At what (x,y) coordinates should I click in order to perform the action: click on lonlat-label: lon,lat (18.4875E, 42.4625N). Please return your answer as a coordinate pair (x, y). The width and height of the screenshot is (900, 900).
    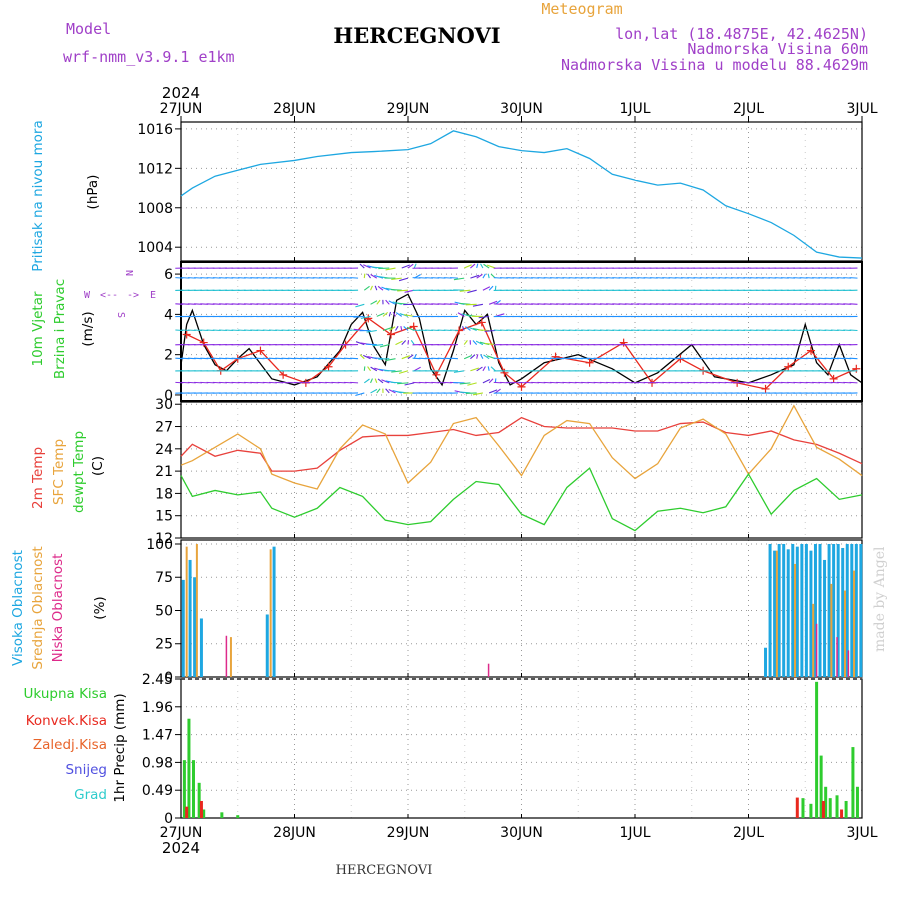
    Looking at the image, I should click on (741, 34).